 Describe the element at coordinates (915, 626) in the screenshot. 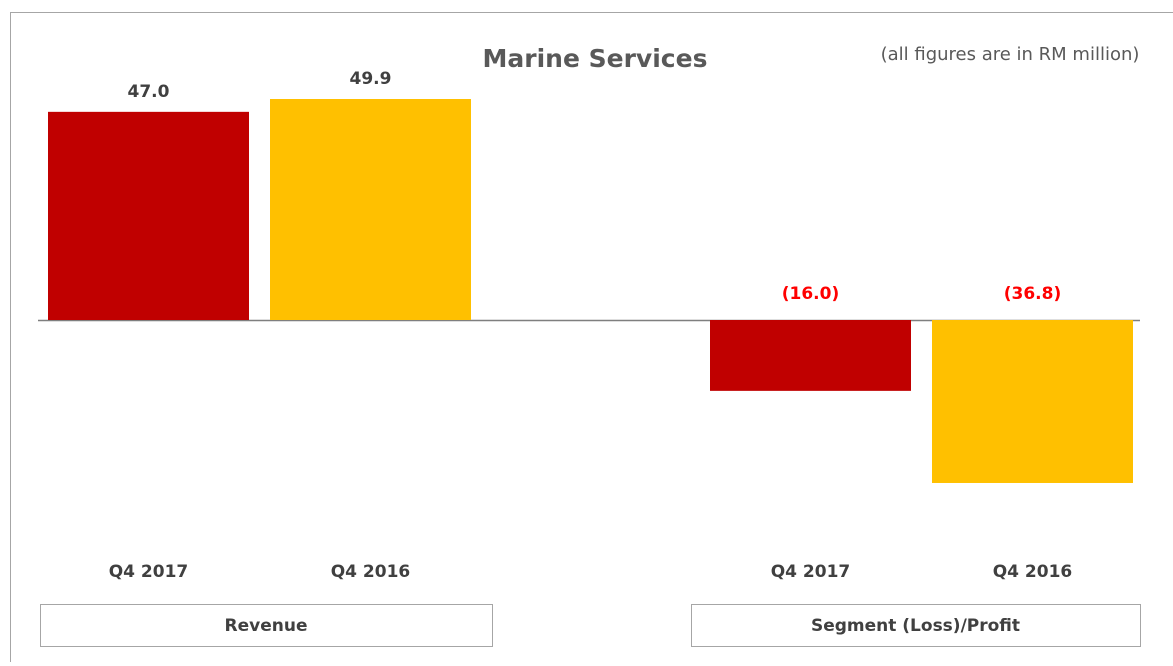

I see `group-label: Segment (Loss)/Profit` at that location.